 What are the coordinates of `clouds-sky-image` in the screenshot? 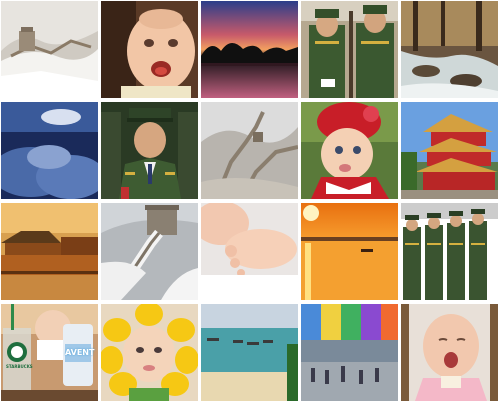 It's located at (49, 150).